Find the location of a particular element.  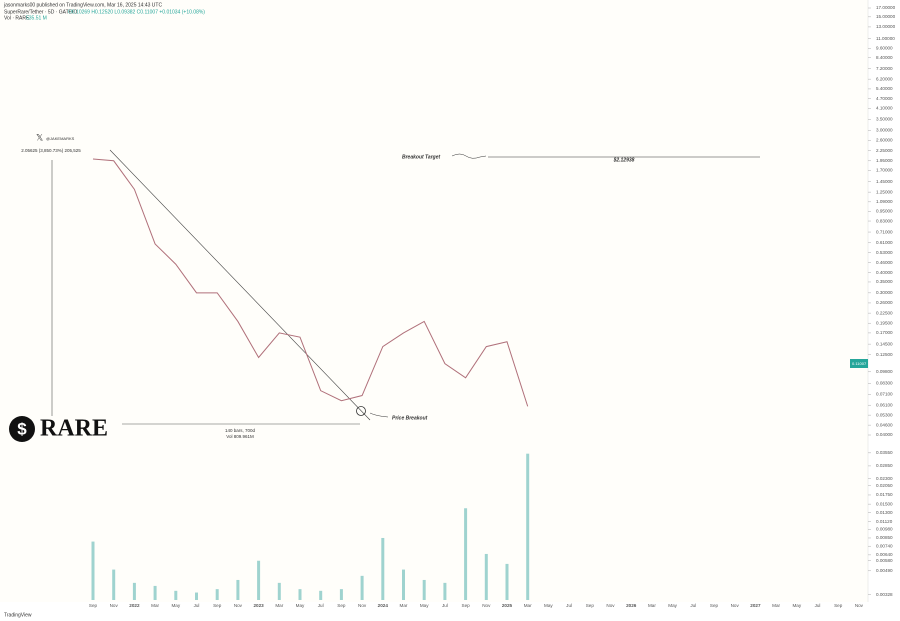

y-tick-label: 13.00000 is located at coordinates (886, 26).